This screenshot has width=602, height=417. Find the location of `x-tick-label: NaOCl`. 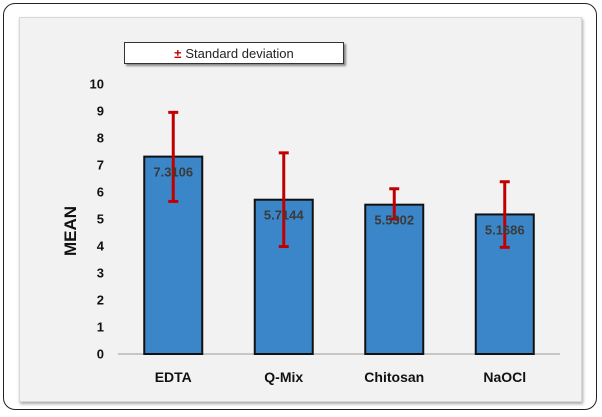

x-tick-label: NaOCl is located at coordinates (504, 377).